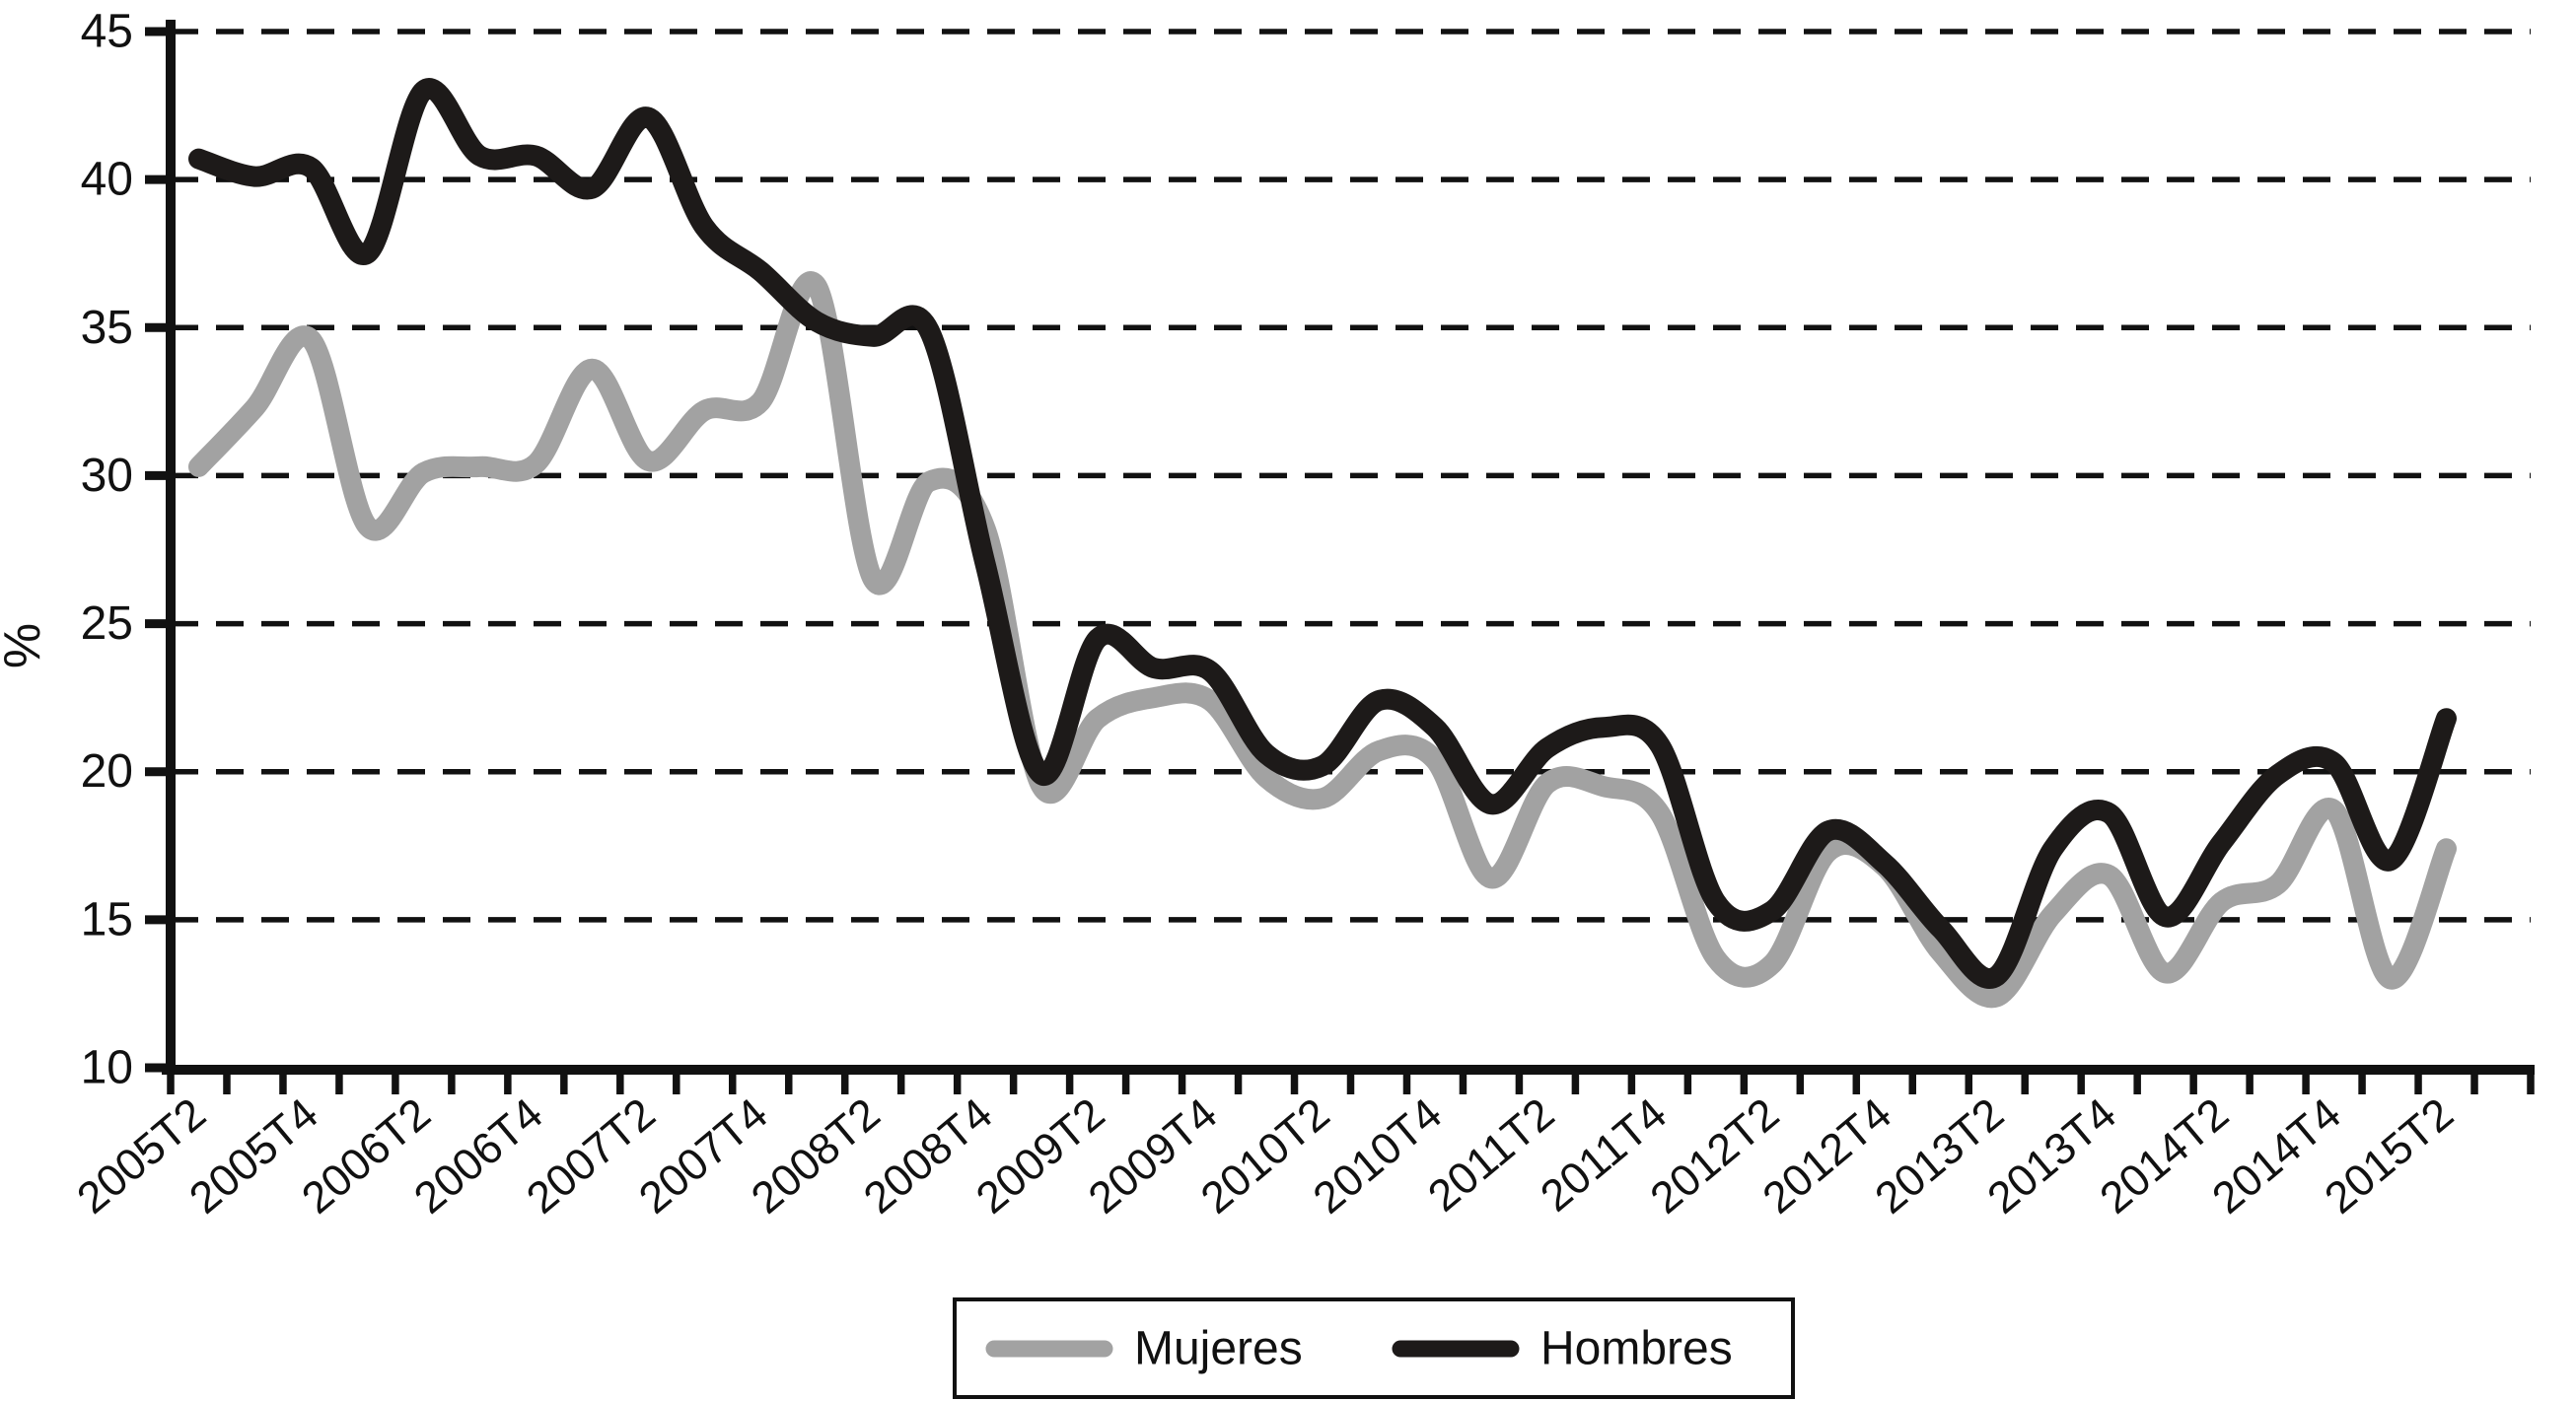  Describe the element at coordinates (107, 328) in the screenshot. I see `y-tick-label-35: 35` at that location.